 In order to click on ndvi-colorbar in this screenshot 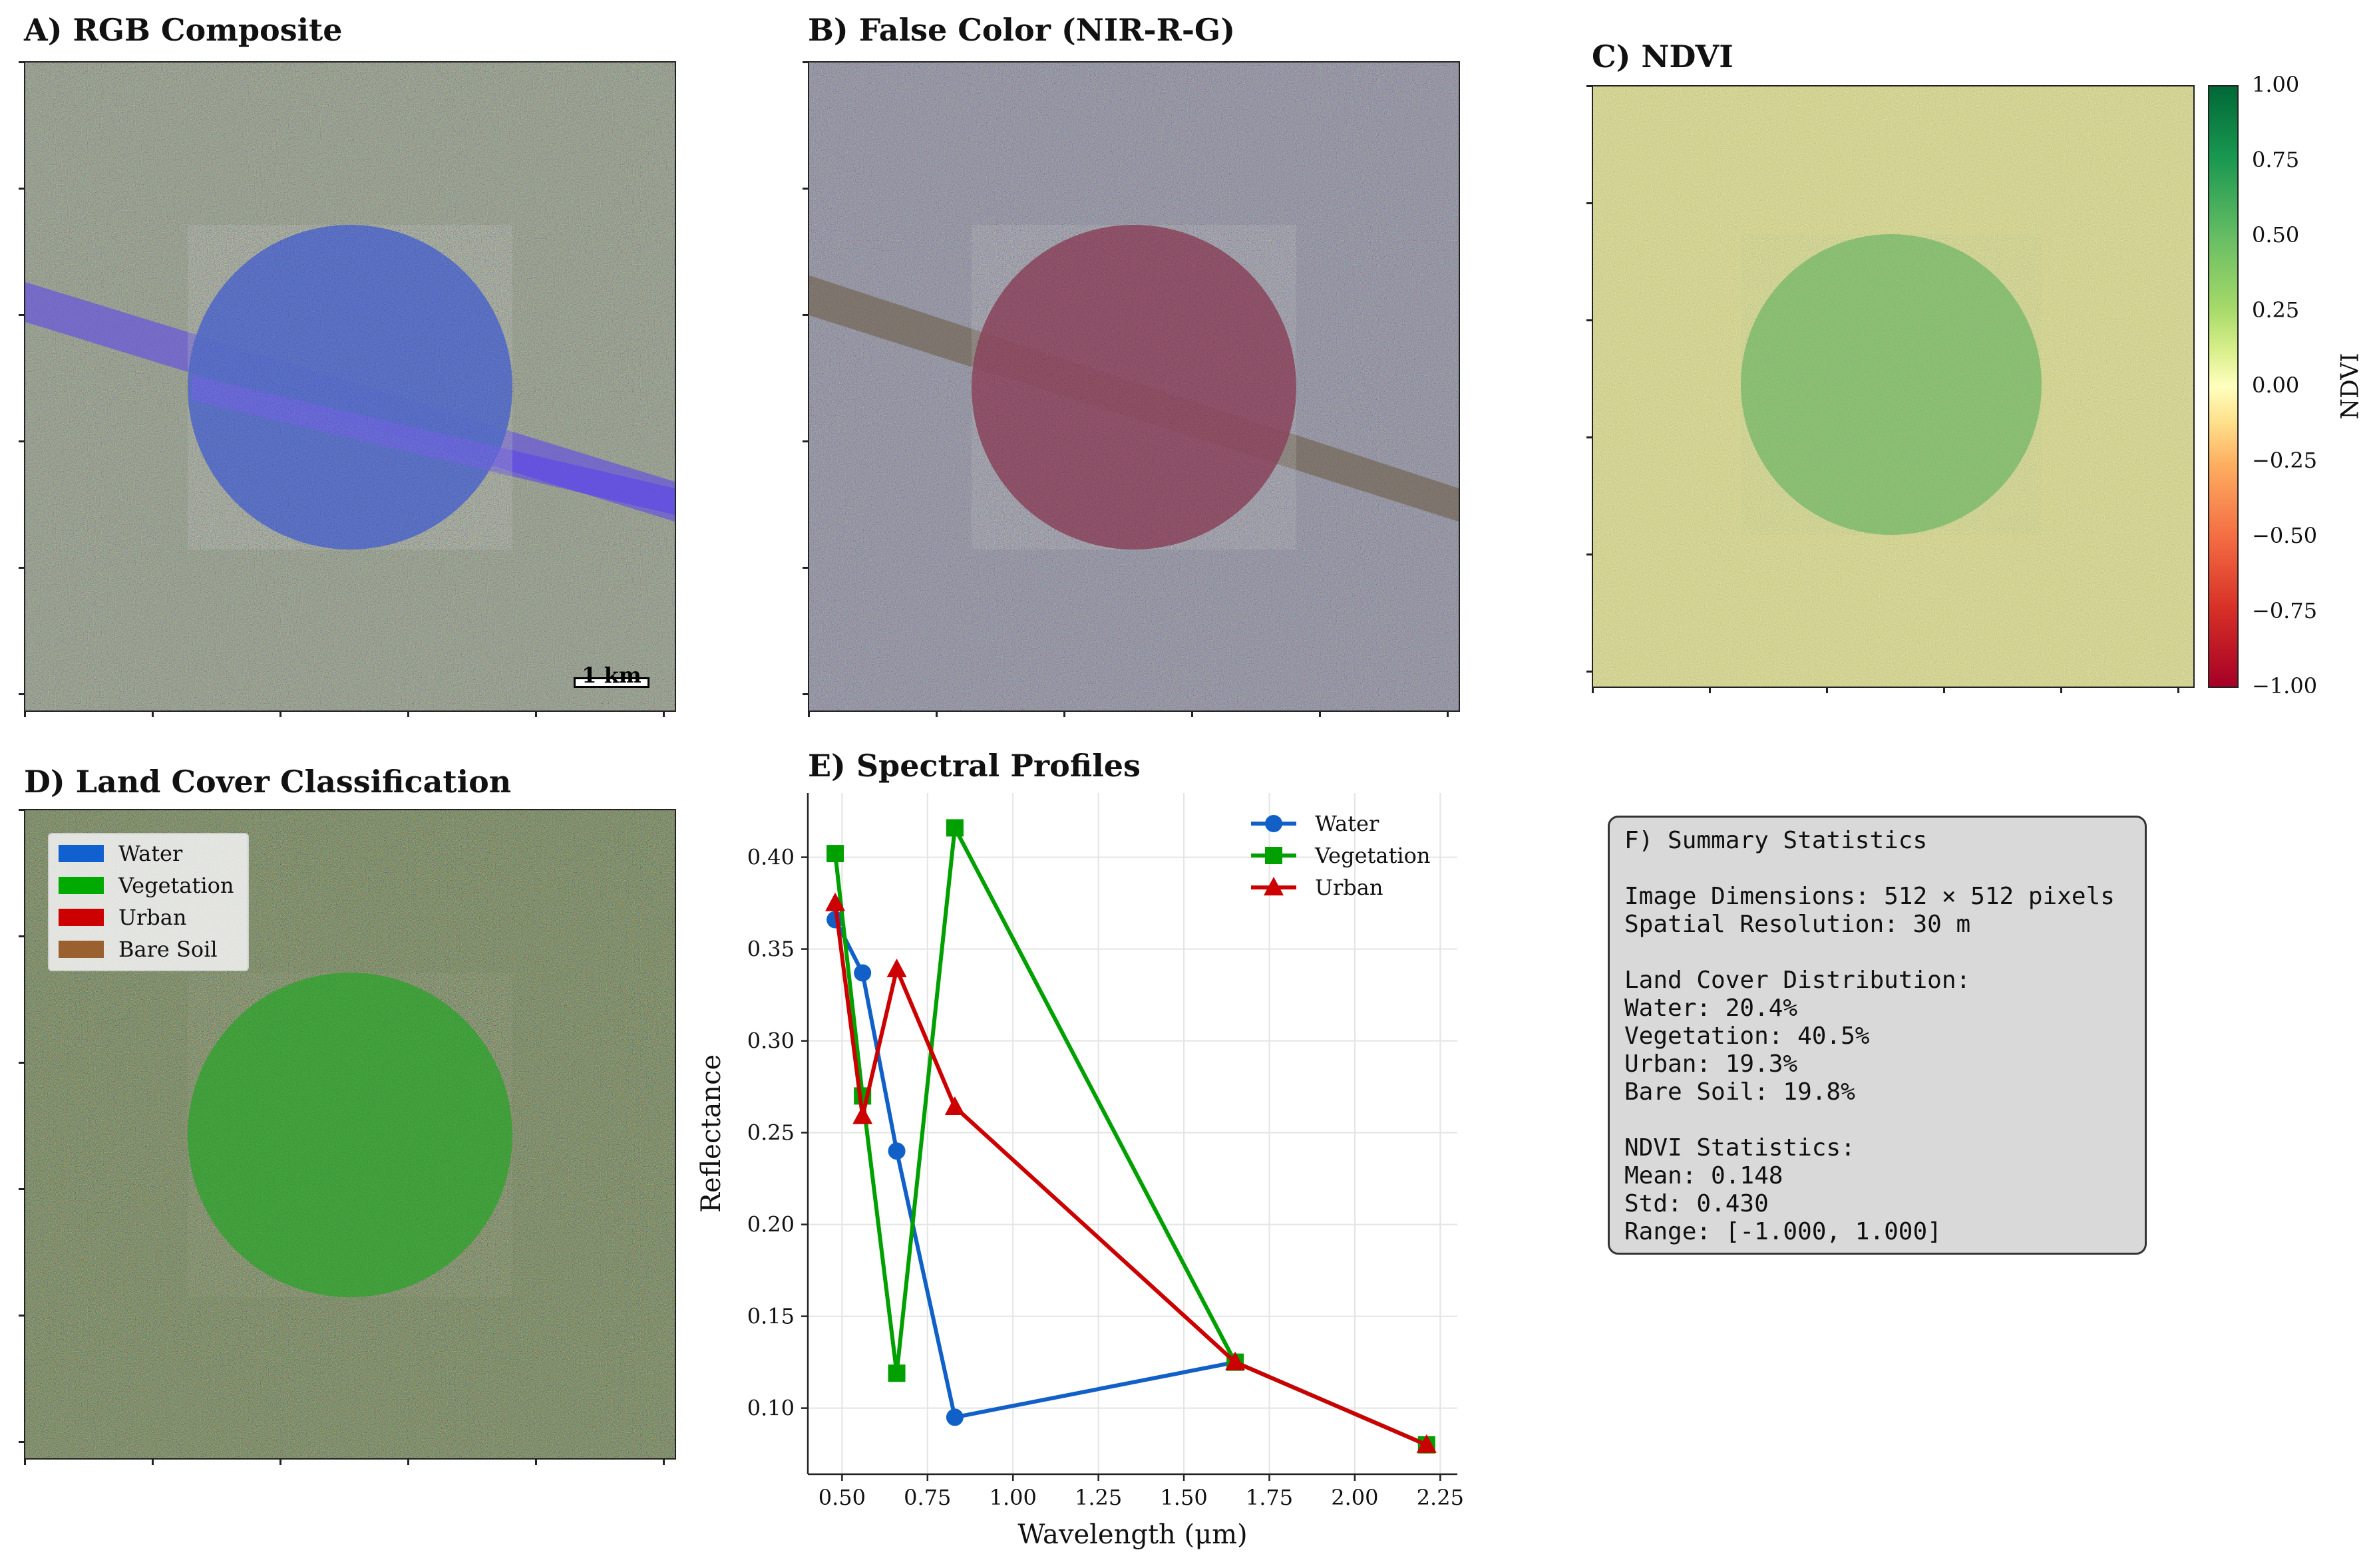, I will do `click(2223, 386)`.